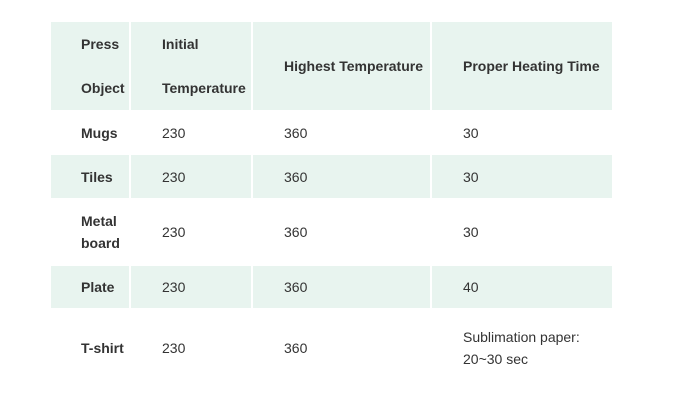 The image size is (685, 407). I want to click on cell: Plate, so click(91, 287).